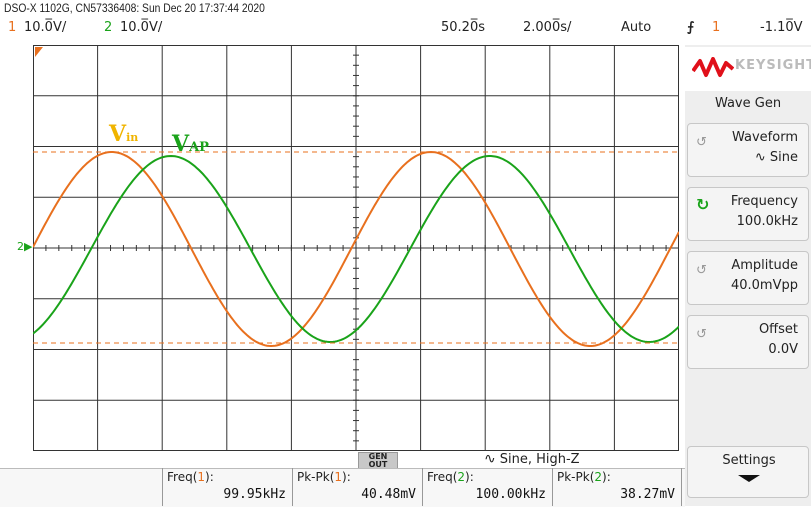 The width and height of the screenshot is (811, 507). What do you see at coordinates (141, 27) in the screenshot?
I see `ch2-scale: 10.0̅V/` at bounding box center [141, 27].